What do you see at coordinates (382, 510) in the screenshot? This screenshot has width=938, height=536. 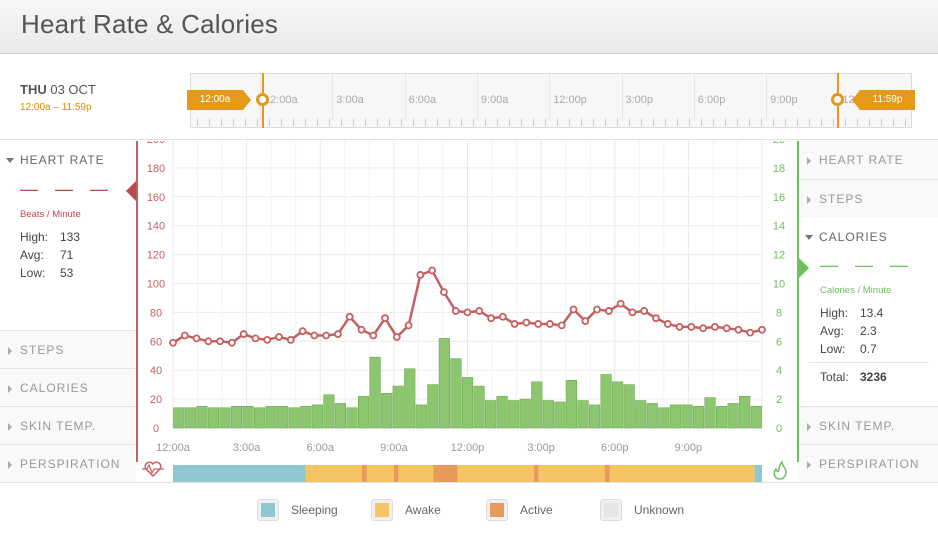 I see `legend-swatch-awake` at bounding box center [382, 510].